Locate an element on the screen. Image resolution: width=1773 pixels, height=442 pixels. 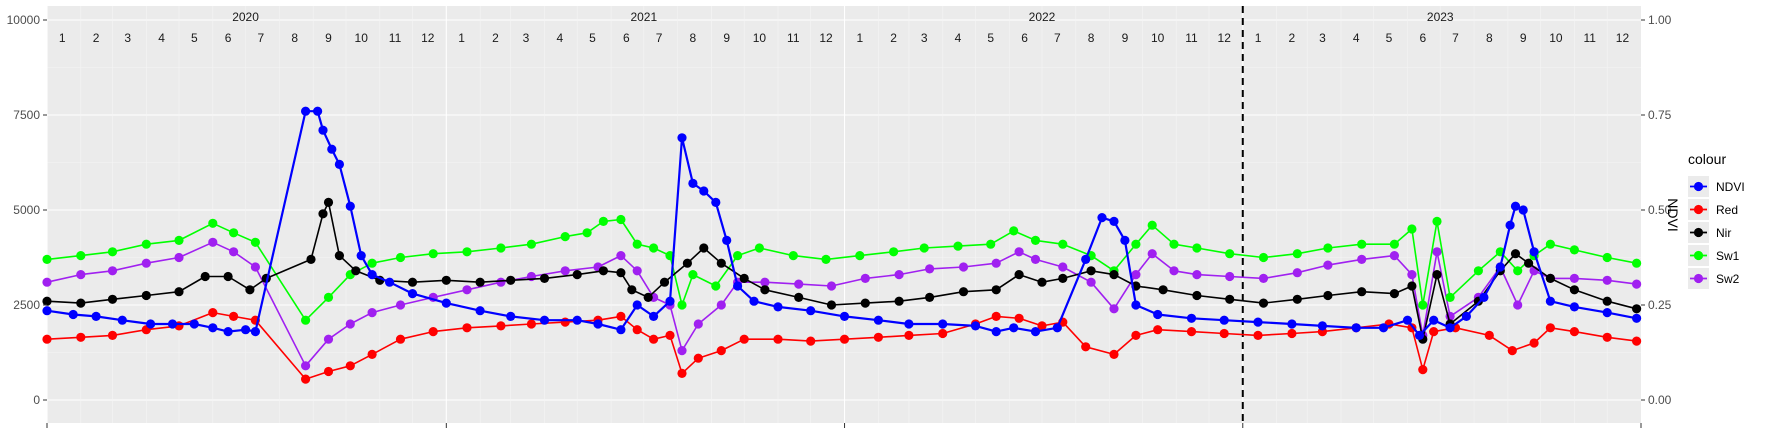
legend-title: colour is located at coordinates (1707, 159).